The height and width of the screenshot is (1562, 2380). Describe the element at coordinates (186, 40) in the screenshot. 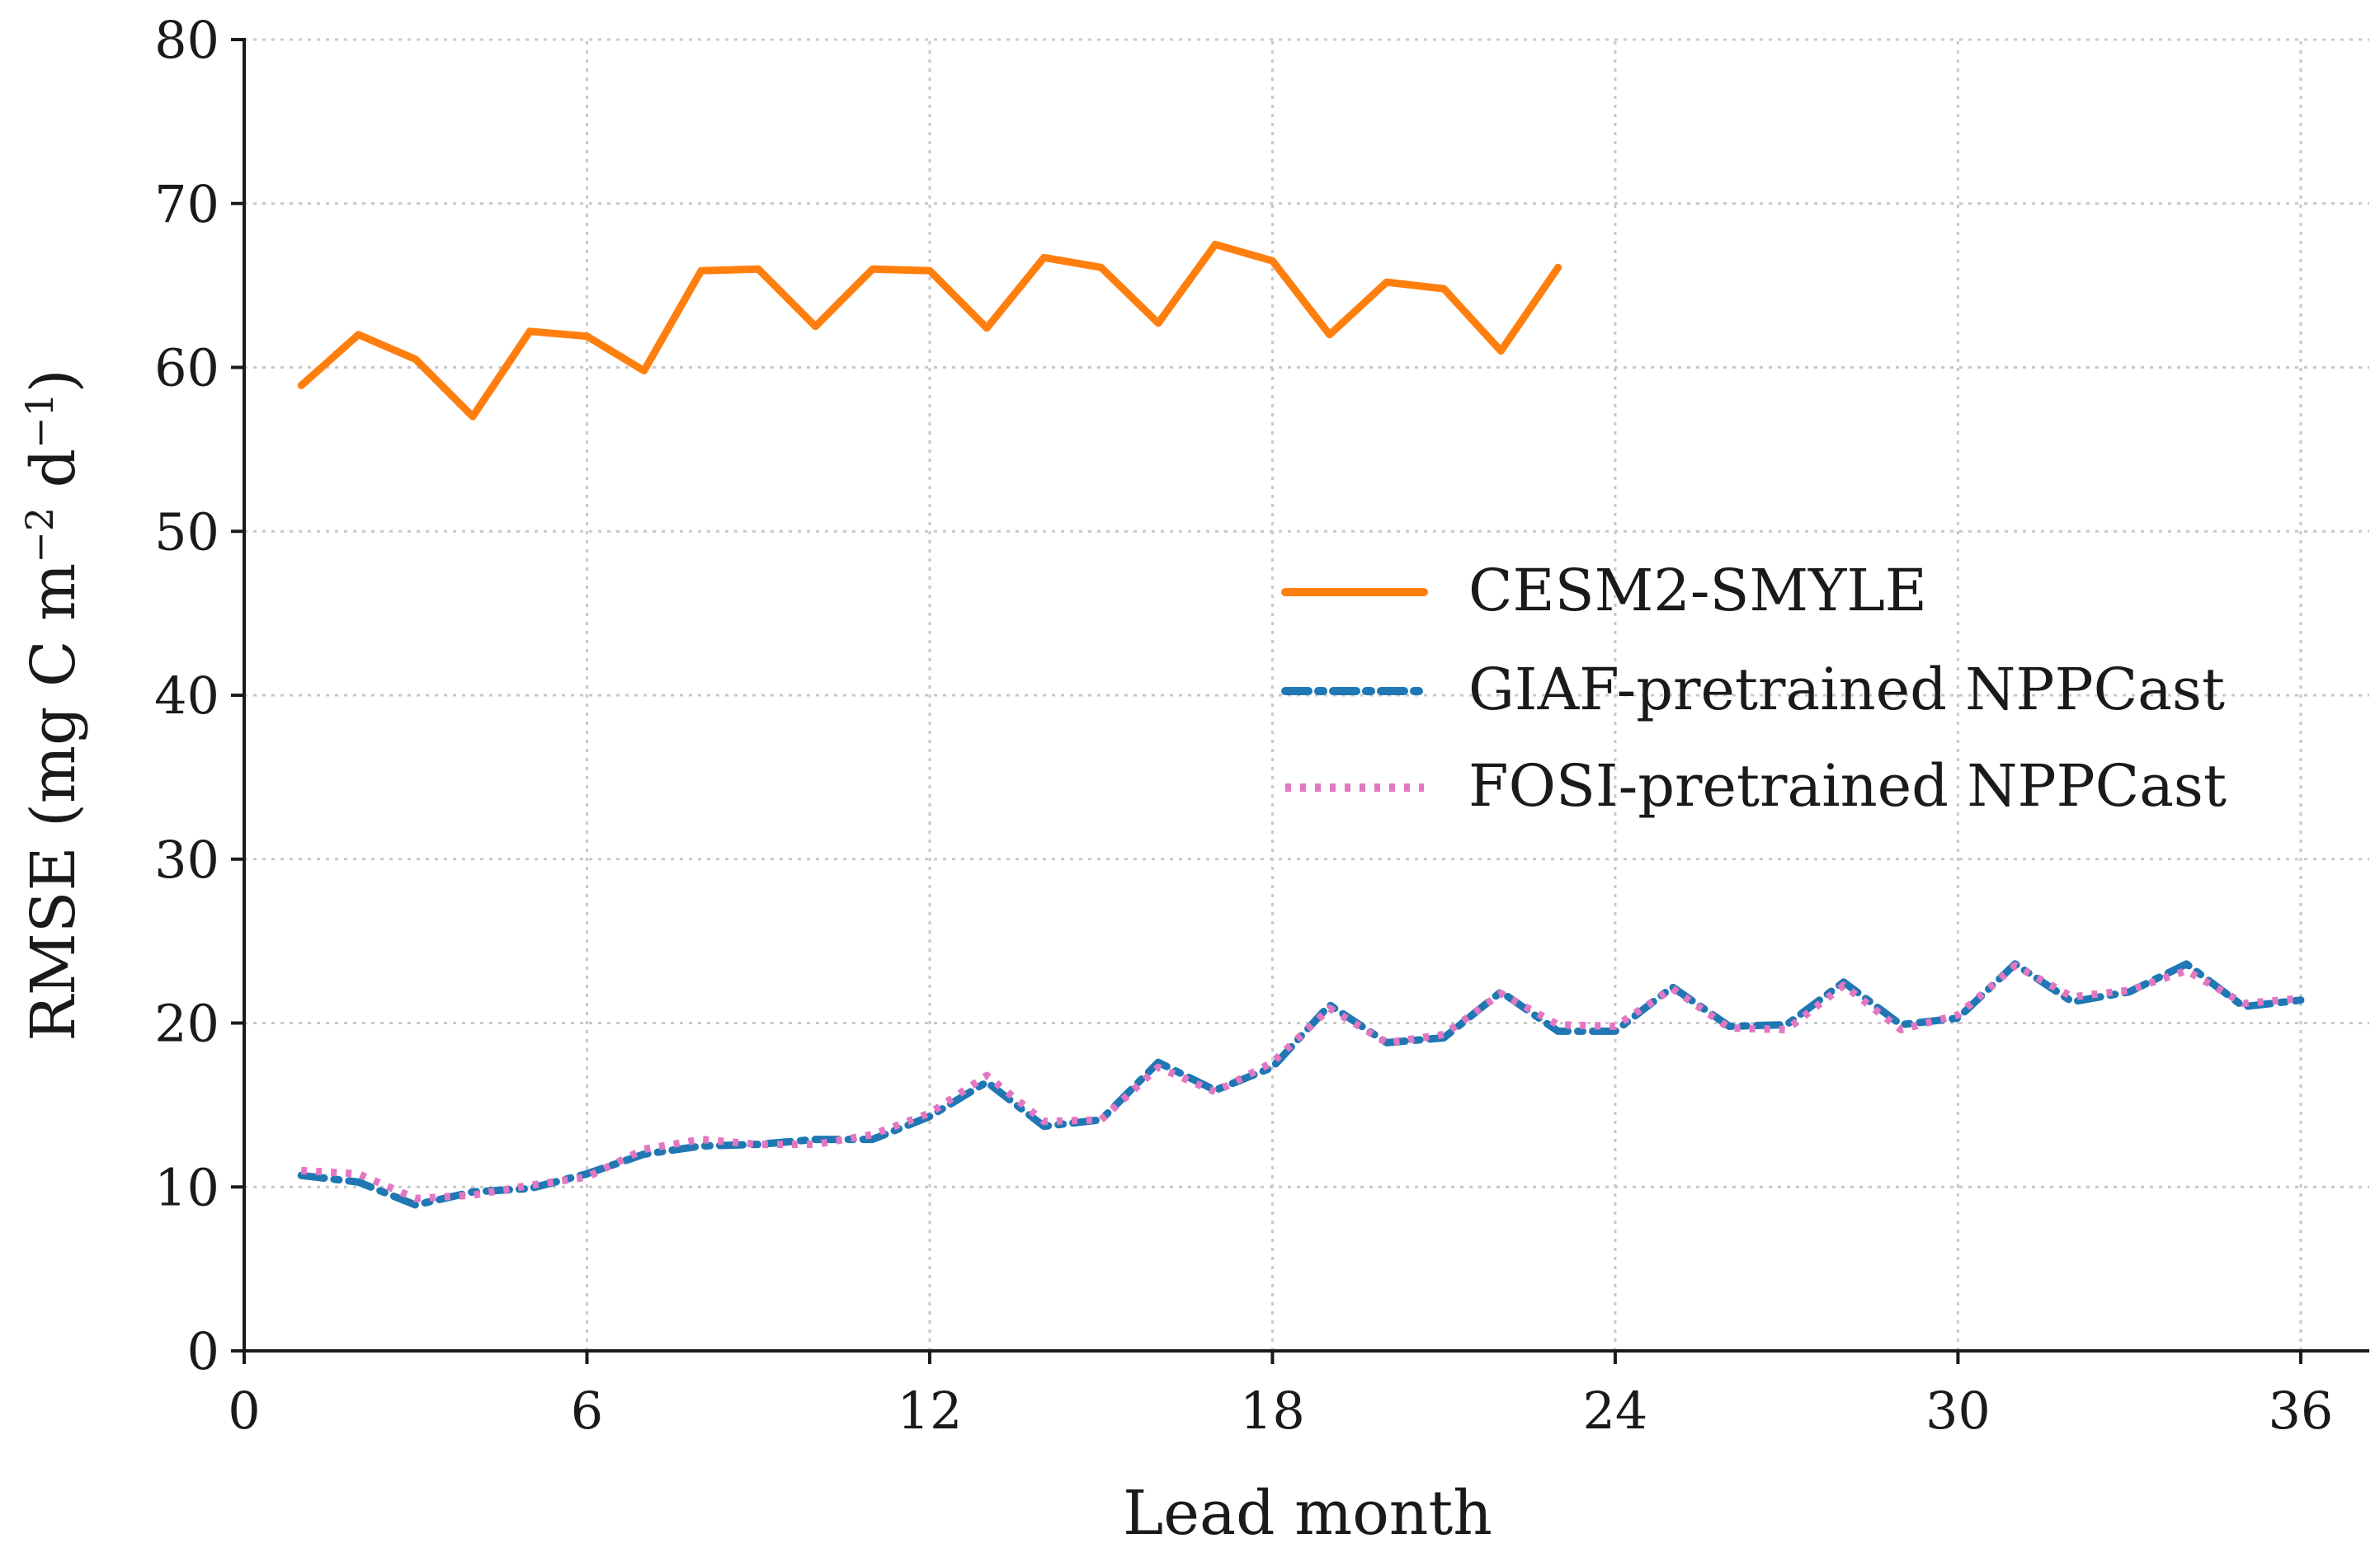

I see `y-tick-label-80: 80` at that location.